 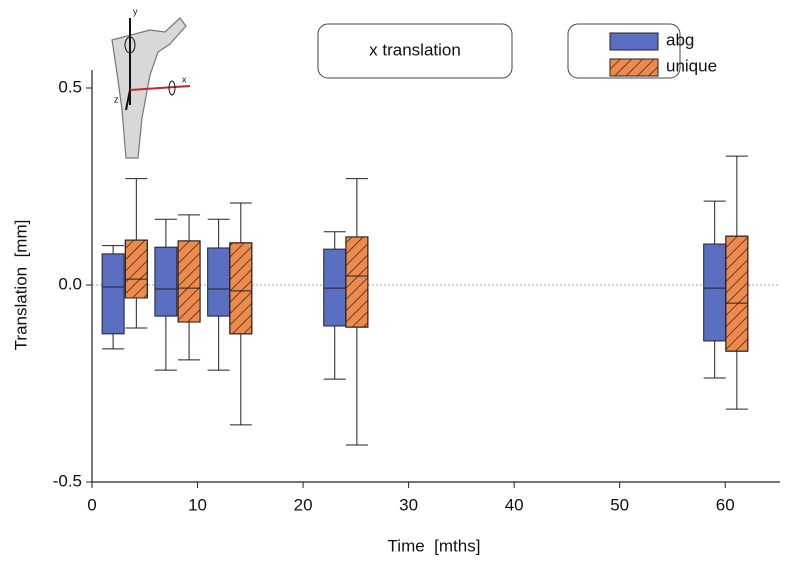 I want to click on inset-illustration: y x z, so click(x=151, y=82).